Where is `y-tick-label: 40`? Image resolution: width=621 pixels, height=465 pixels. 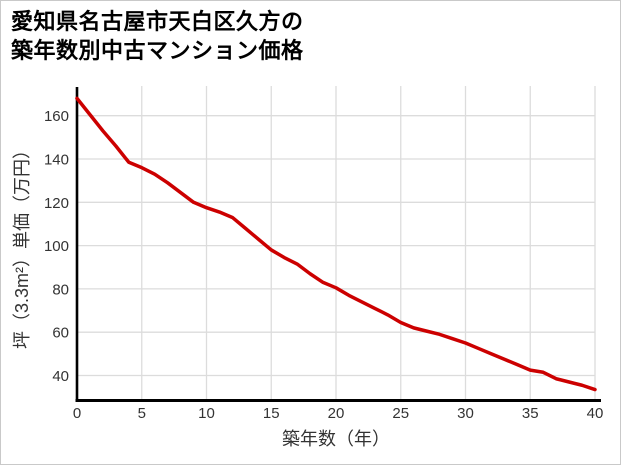 y-tick-label: 40 is located at coordinates (60, 376).